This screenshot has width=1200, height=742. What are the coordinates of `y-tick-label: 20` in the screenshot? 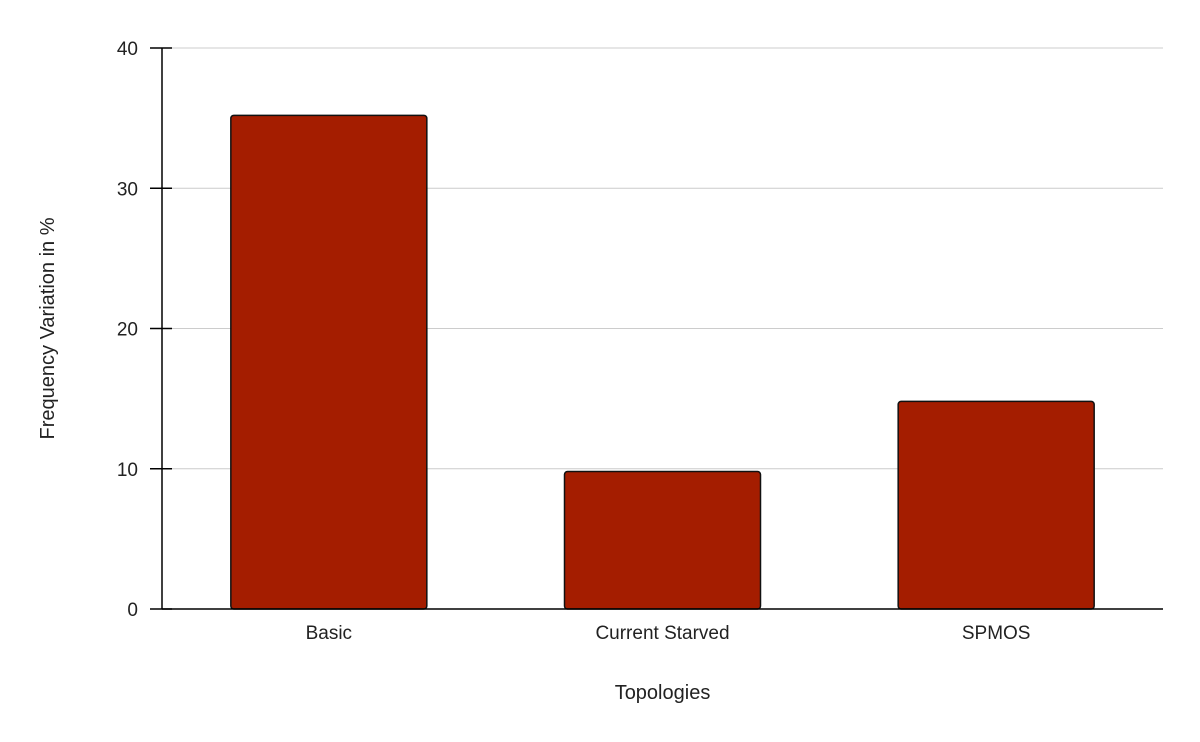 It's located at (127, 330).